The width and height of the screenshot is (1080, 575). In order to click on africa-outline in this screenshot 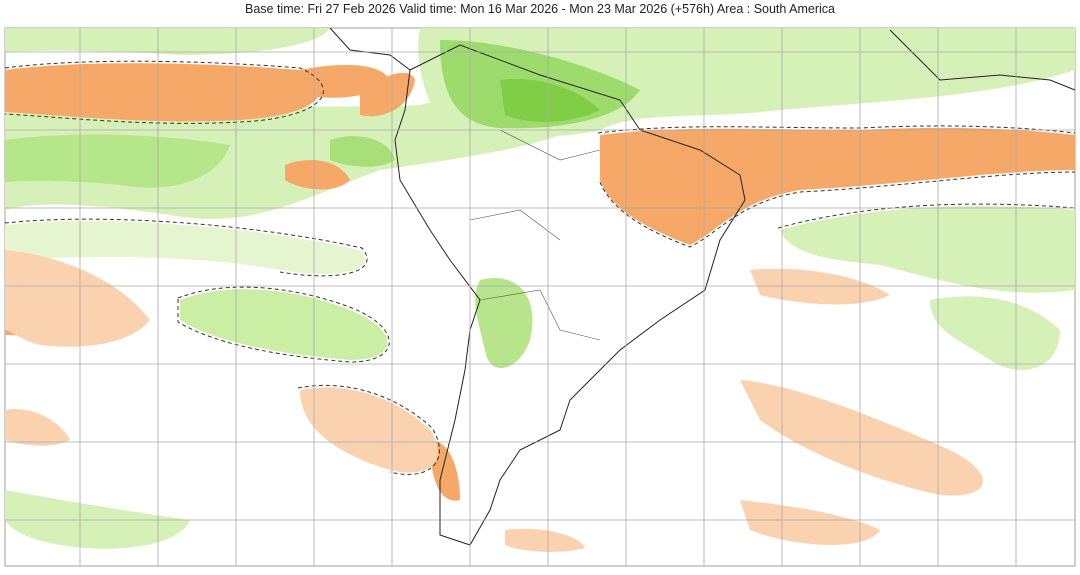, I will do `click(982, 60)`.